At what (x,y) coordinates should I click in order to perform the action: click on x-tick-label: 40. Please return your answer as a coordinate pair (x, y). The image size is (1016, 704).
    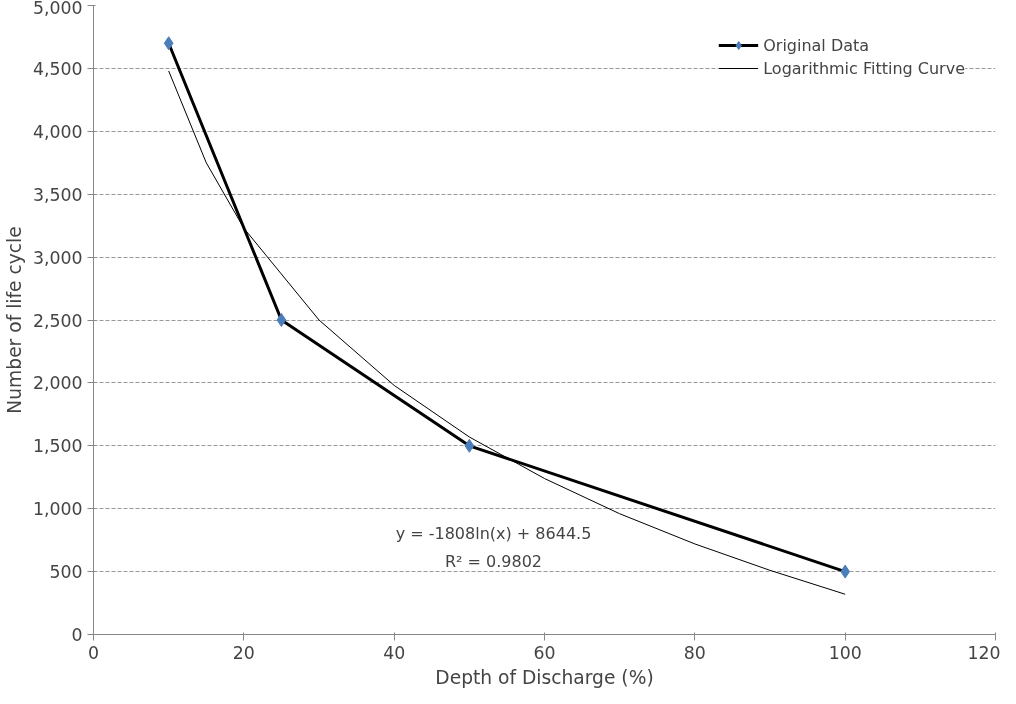
    Looking at the image, I should click on (394, 652).